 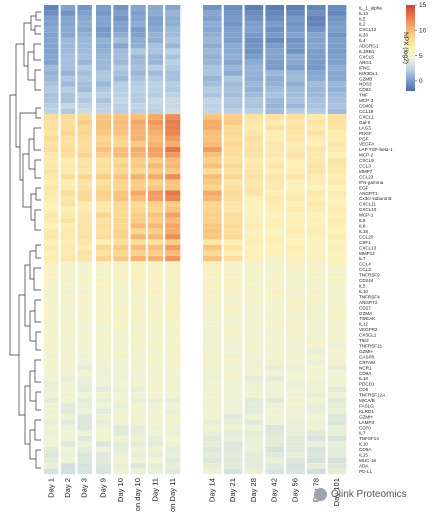 What do you see at coordinates (368, 329) in the screenshot?
I see `row-label: VEGFR2` at bounding box center [368, 329].